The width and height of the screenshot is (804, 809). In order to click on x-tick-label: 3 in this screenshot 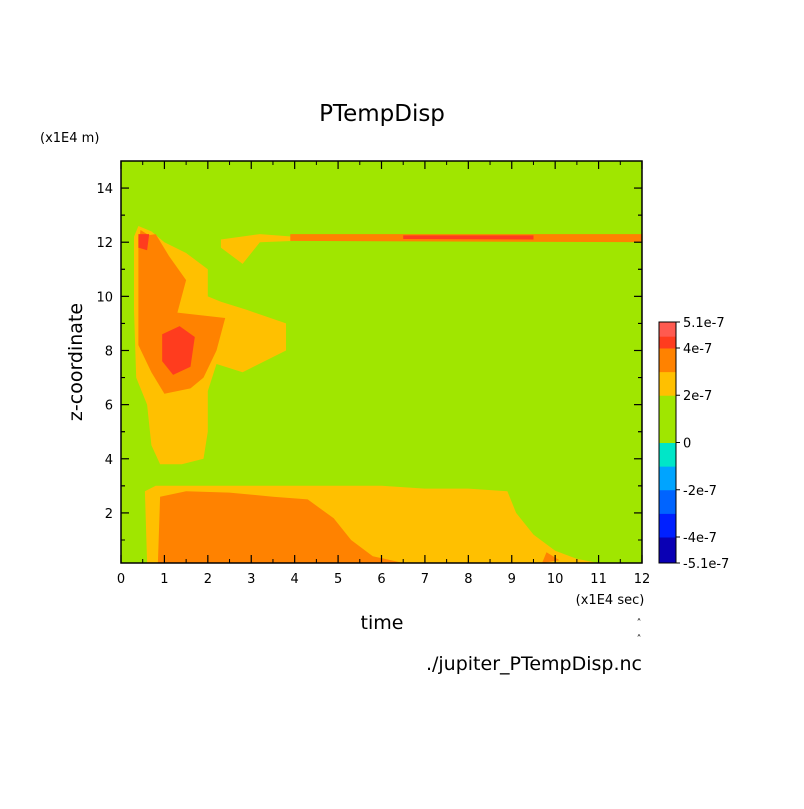, I will do `click(251, 579)`.